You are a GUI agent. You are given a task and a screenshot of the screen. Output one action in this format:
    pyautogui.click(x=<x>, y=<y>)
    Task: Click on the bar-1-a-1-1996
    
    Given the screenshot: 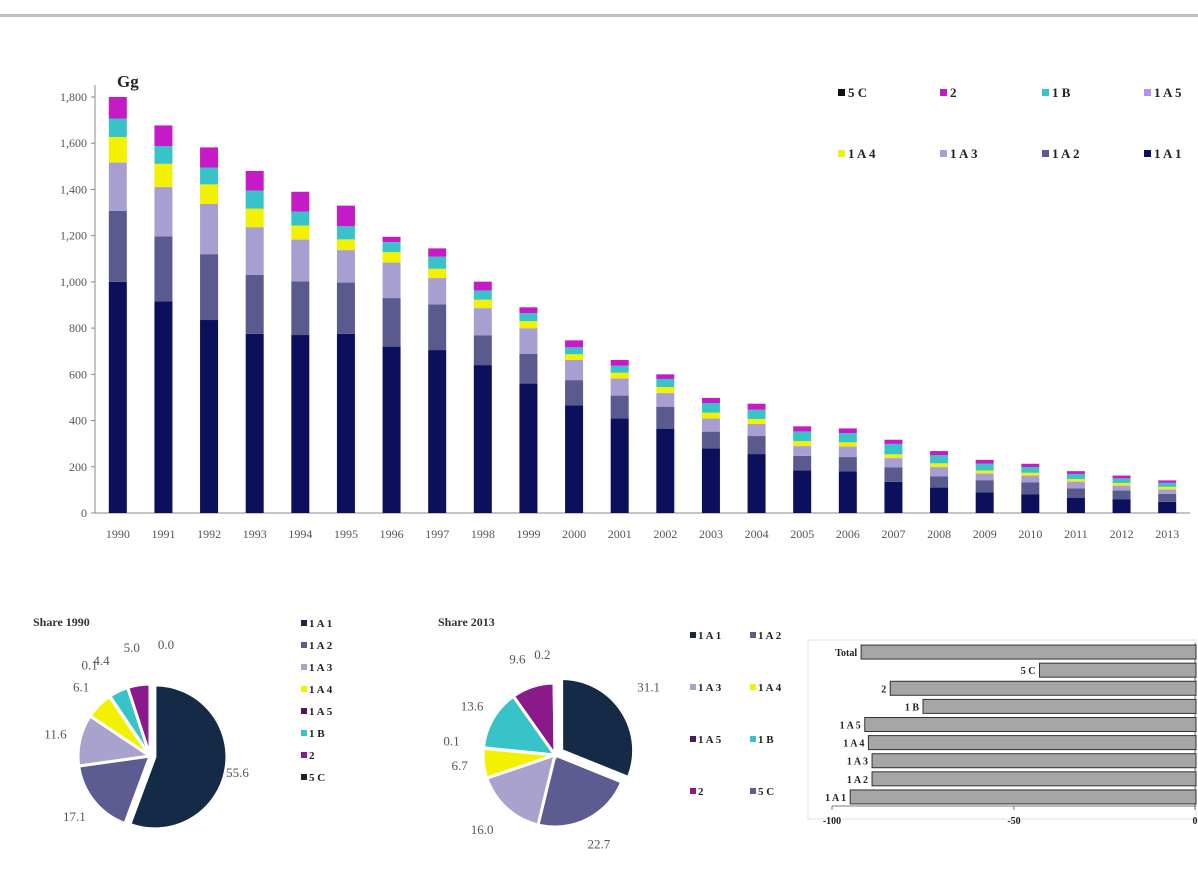 What is the action you would take?
    pyautogui.click(x=391, y=429)
    